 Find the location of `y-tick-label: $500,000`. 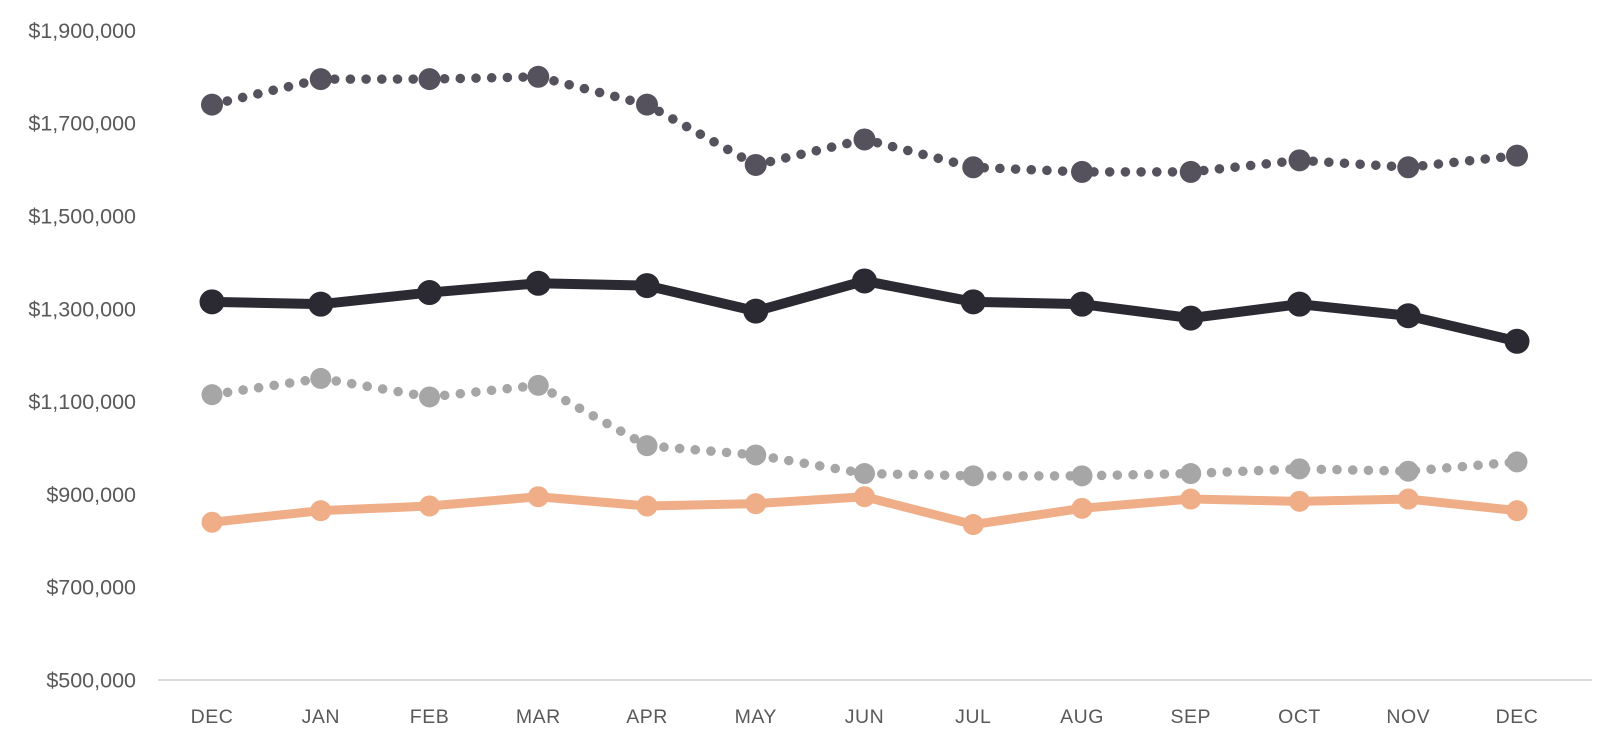

y-tick-label: $500,000 is located at coordinates (91, 681).